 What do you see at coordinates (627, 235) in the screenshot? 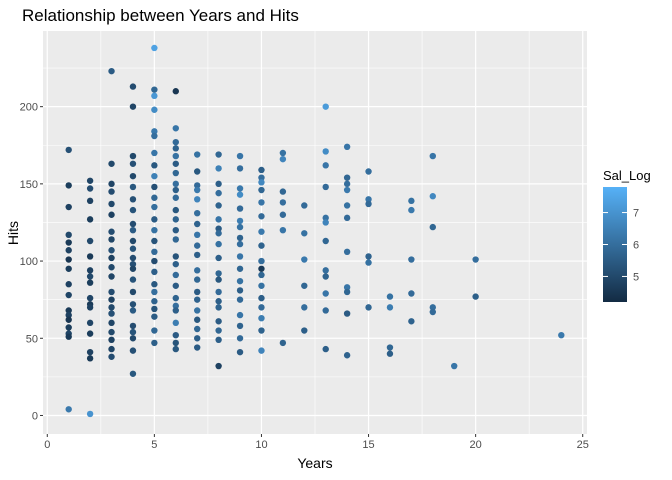
I see `color-legend: Sal_Log 5 6 7` at bounding box center [627, 235].